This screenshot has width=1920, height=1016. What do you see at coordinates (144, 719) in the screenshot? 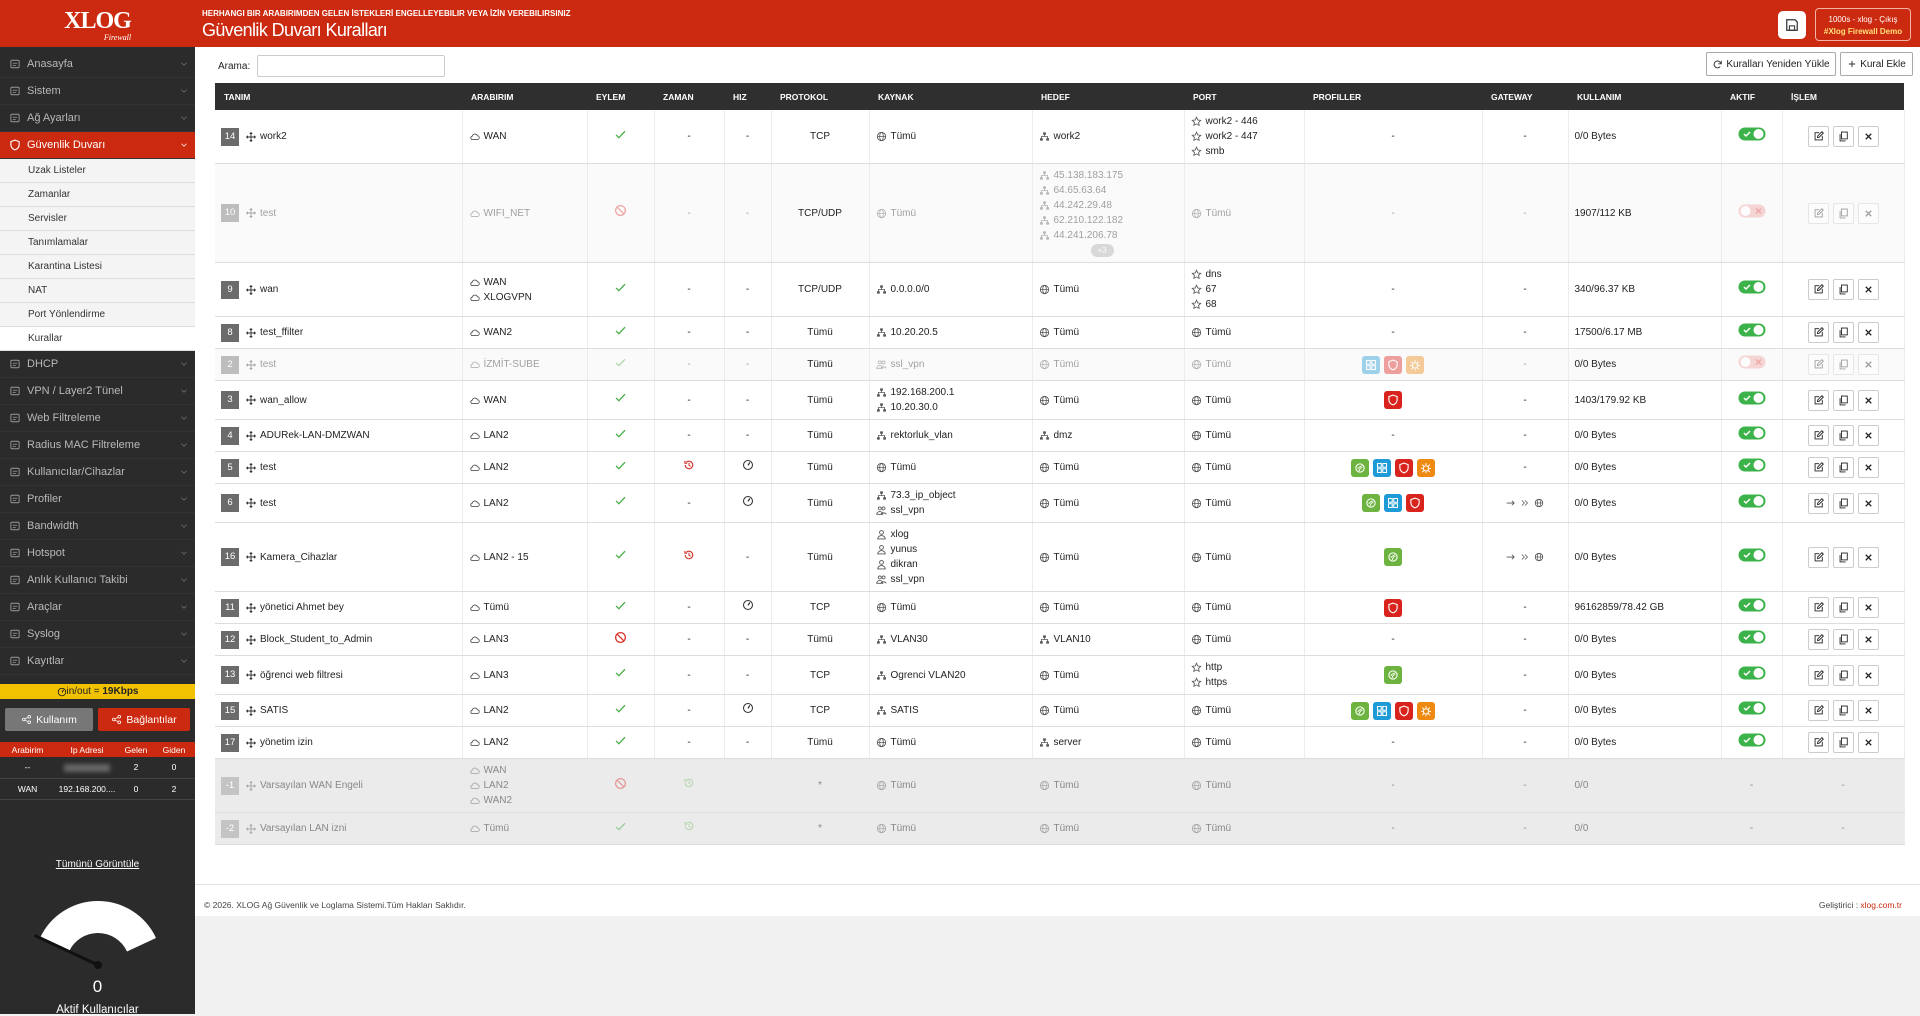
I see `connections-button: Bağlantılar` at bounding box center [144, 719].